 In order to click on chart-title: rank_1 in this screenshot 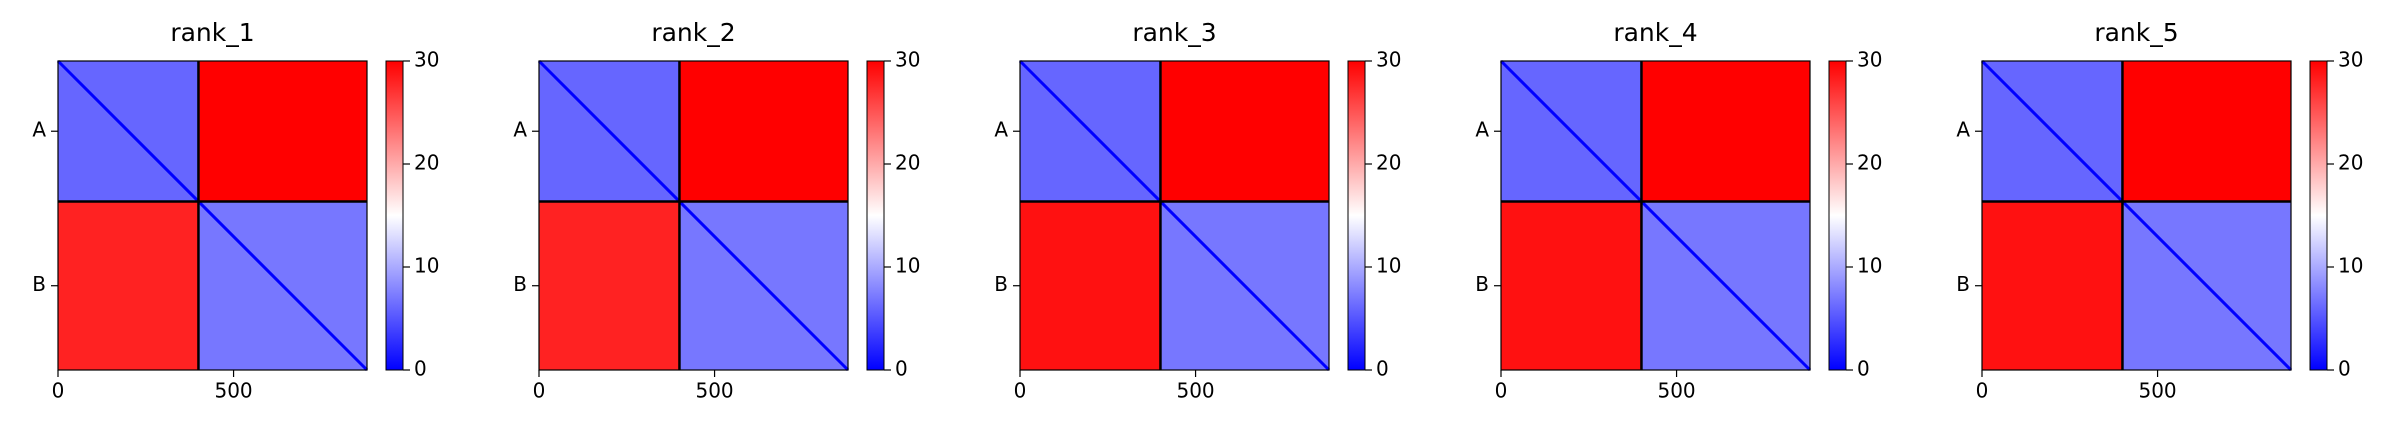, I will do `click(212, 32)`.